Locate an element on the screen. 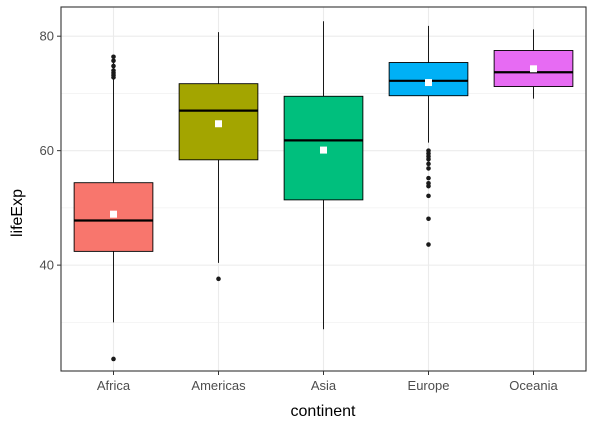 The image size is (600, 429). x-tick-label: Americas is located at coordinates (218, 385).